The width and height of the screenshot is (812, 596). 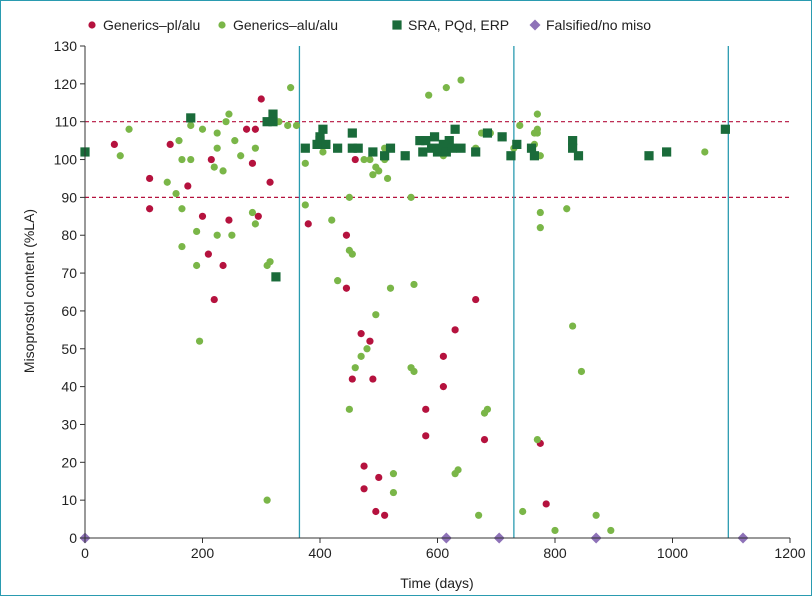 I want to click on y-tick-label: 70, so click(x=69, y=273).